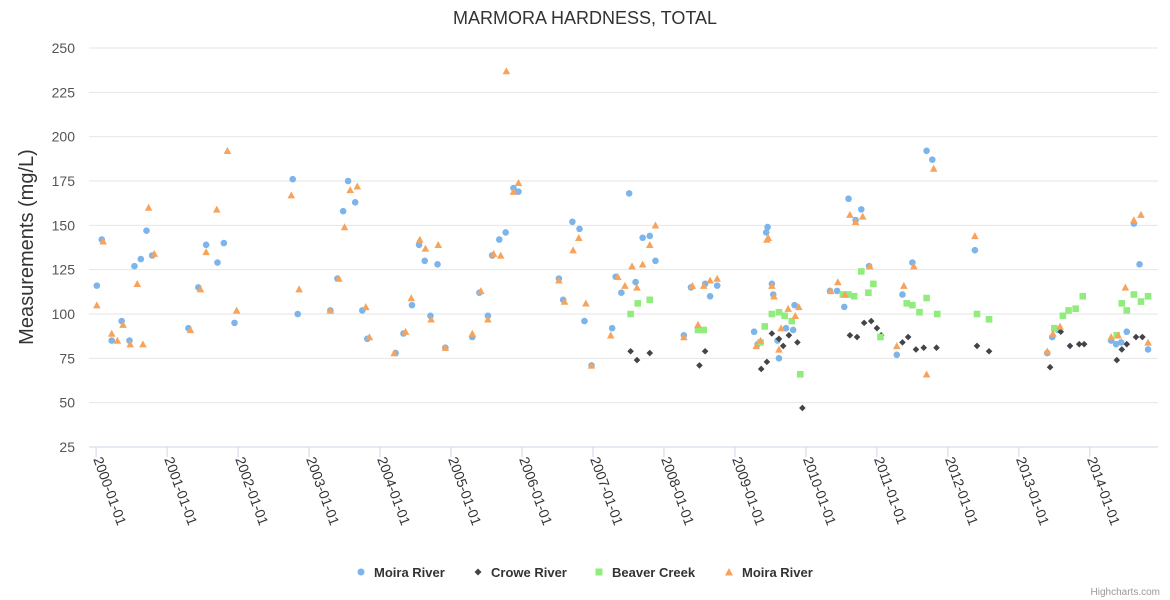 The height and width of the screenshot is (600, 1170). I want to click on legend-item-moira-river: Moira River, so click(401, 572).